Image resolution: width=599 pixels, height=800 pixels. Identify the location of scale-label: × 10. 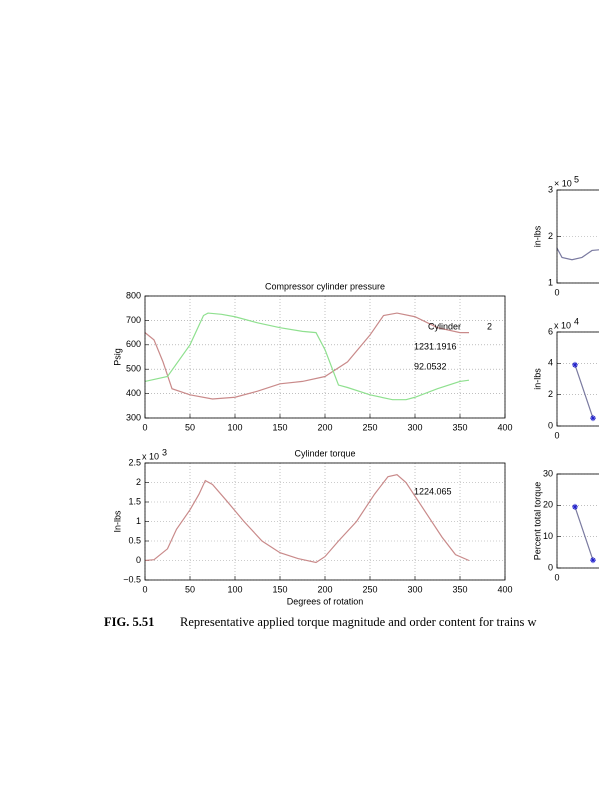
(563, 183).